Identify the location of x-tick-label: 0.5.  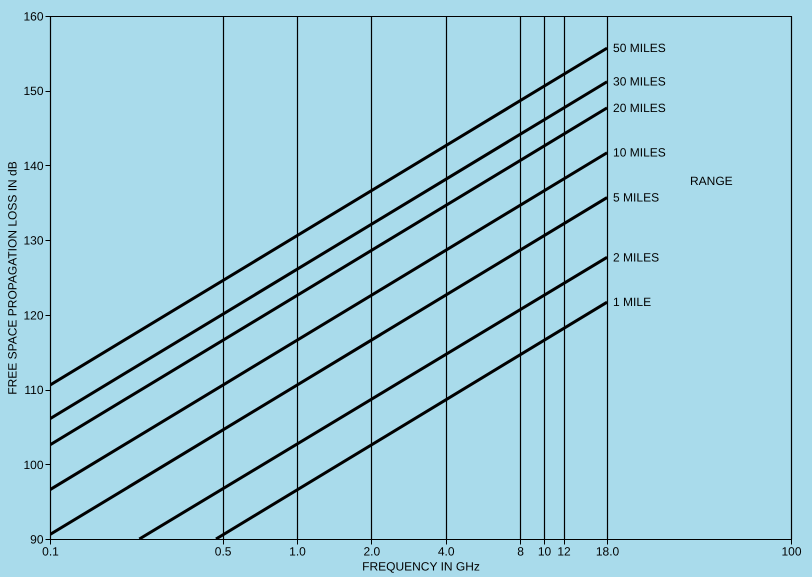
(223, 551).